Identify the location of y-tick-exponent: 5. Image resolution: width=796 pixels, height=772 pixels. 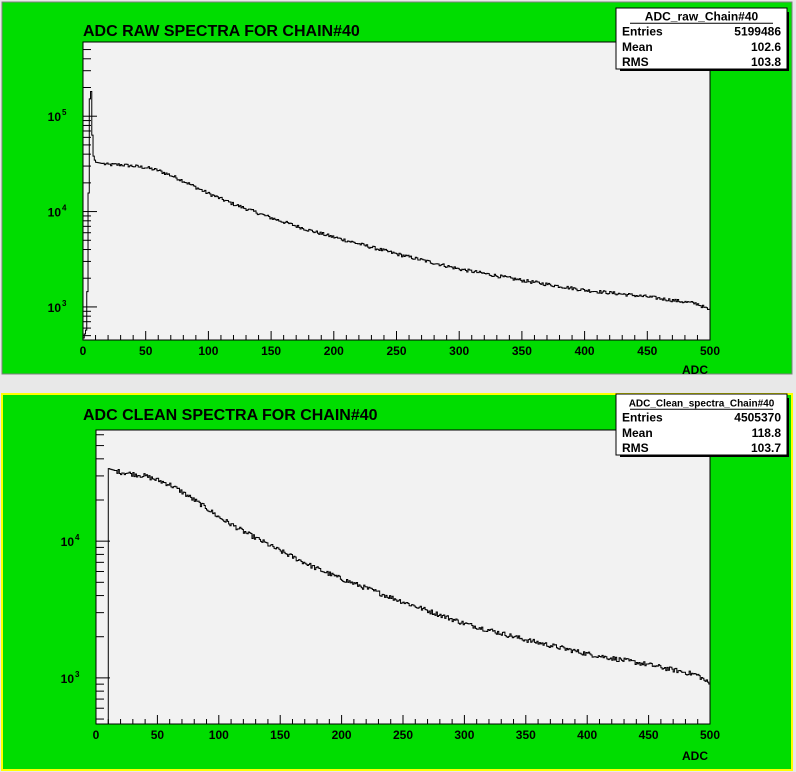
(64, 112).